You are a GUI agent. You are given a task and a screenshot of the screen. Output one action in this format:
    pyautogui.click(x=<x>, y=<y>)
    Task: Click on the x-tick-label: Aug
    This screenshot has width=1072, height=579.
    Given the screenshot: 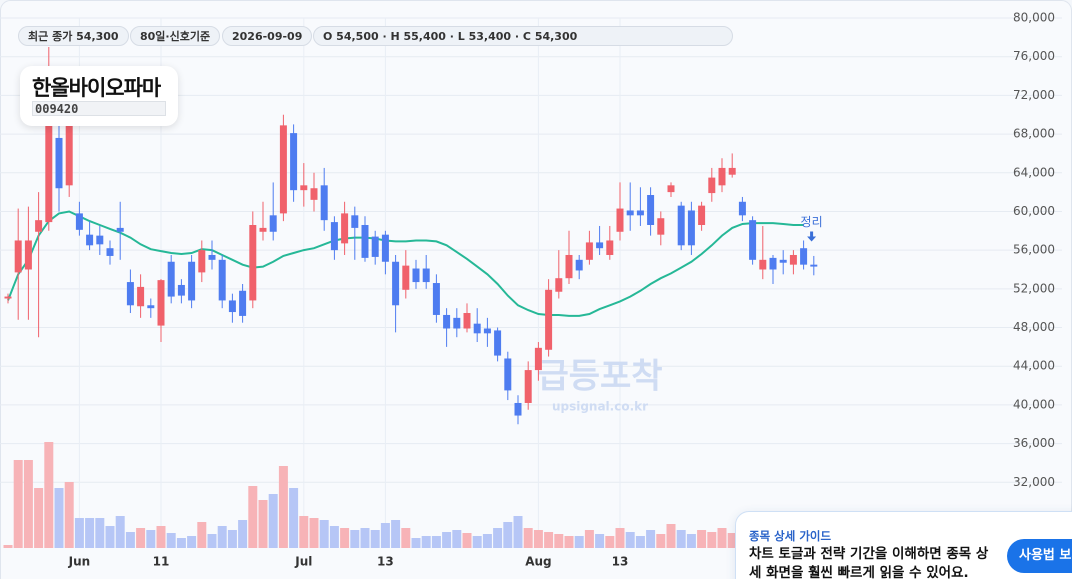 What is the action you would take?
    pyautogui.click(x=538, y=562)
    